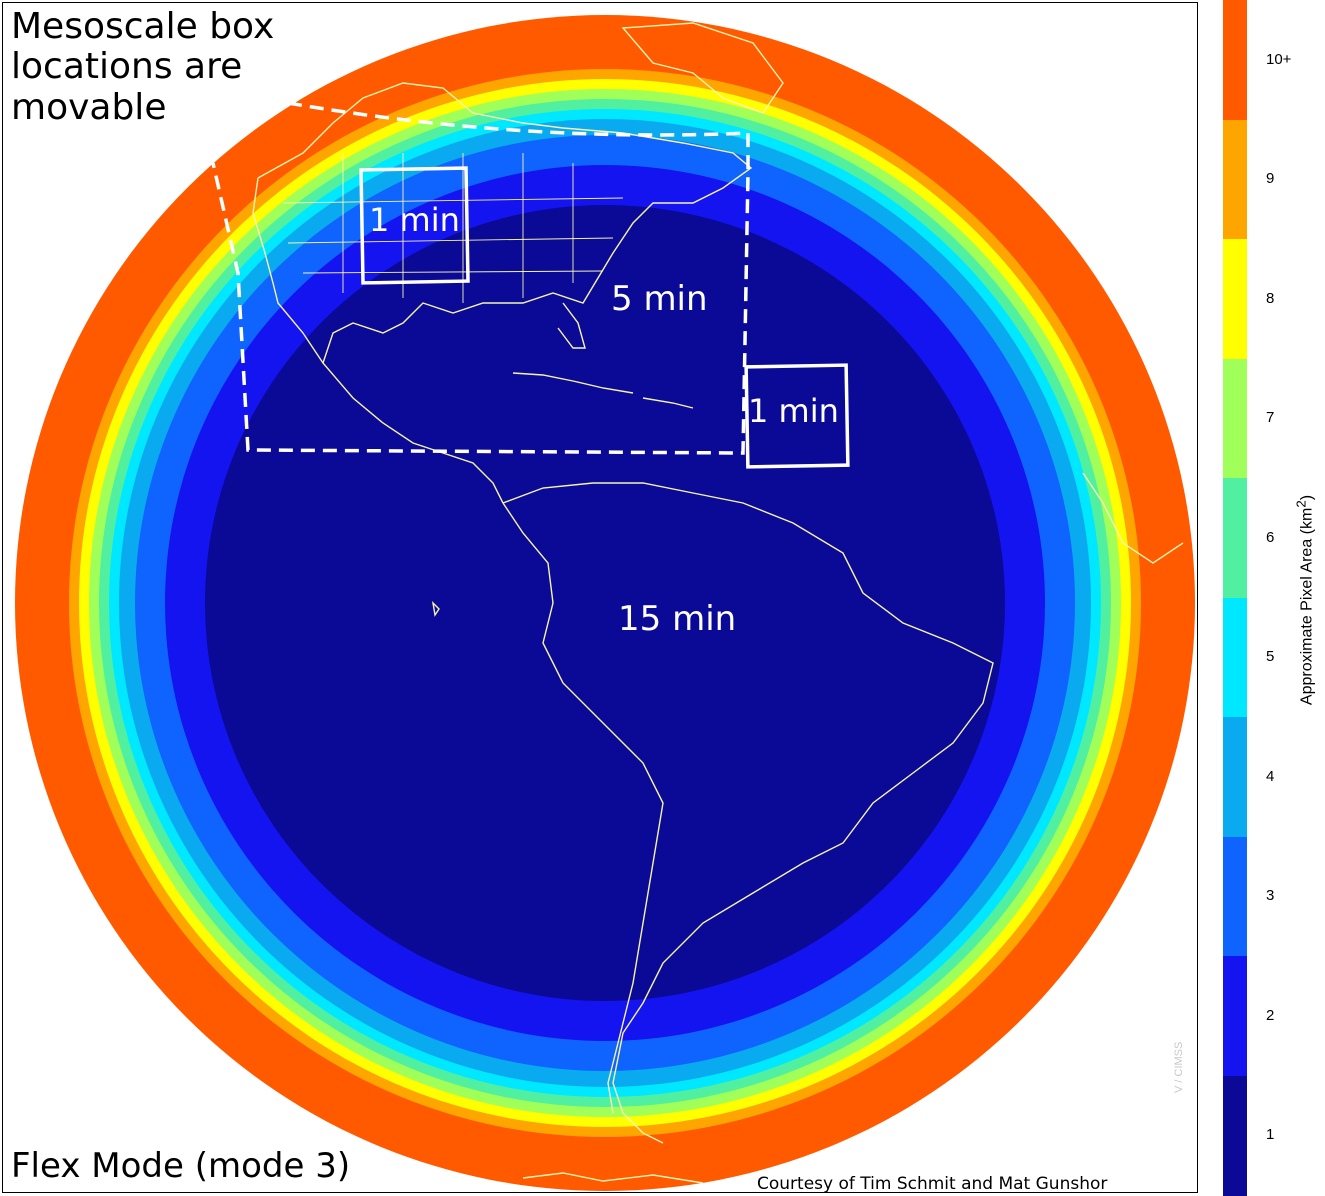 This screenshot has height=1196, width=1325. What do you see at coordinates (1270, 1015) in the screenshot?
I see `colorbar-tick-label: 2` at bounding box center [1270, 1015].